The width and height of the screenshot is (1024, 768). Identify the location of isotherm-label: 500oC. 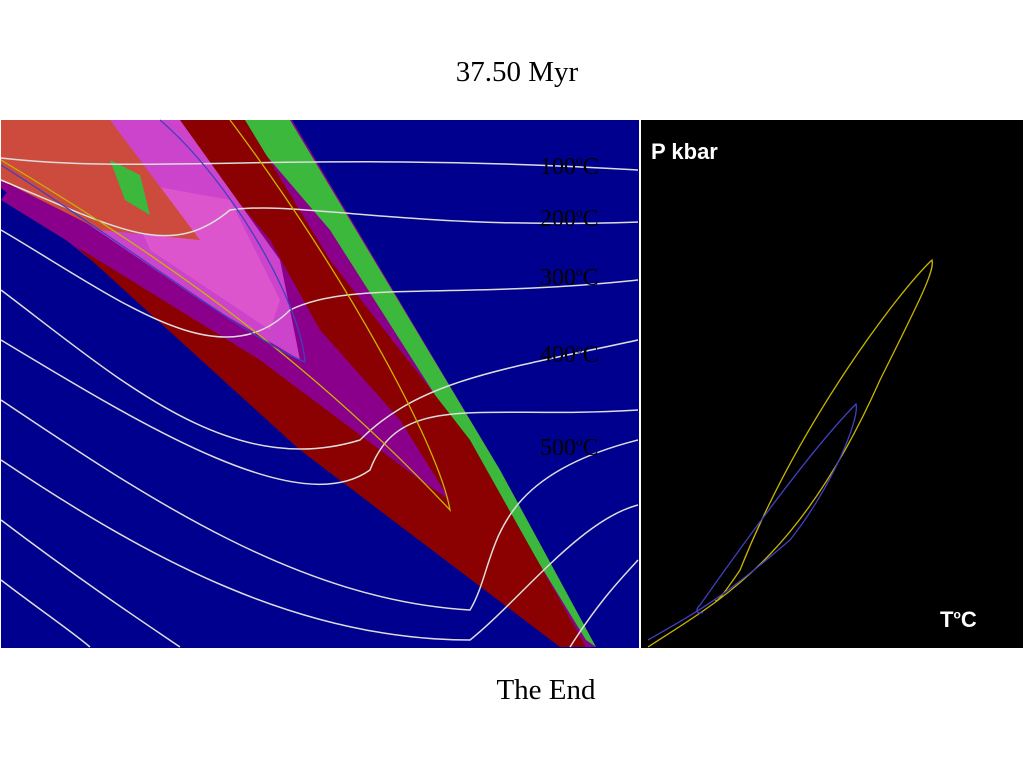
(569, 448).